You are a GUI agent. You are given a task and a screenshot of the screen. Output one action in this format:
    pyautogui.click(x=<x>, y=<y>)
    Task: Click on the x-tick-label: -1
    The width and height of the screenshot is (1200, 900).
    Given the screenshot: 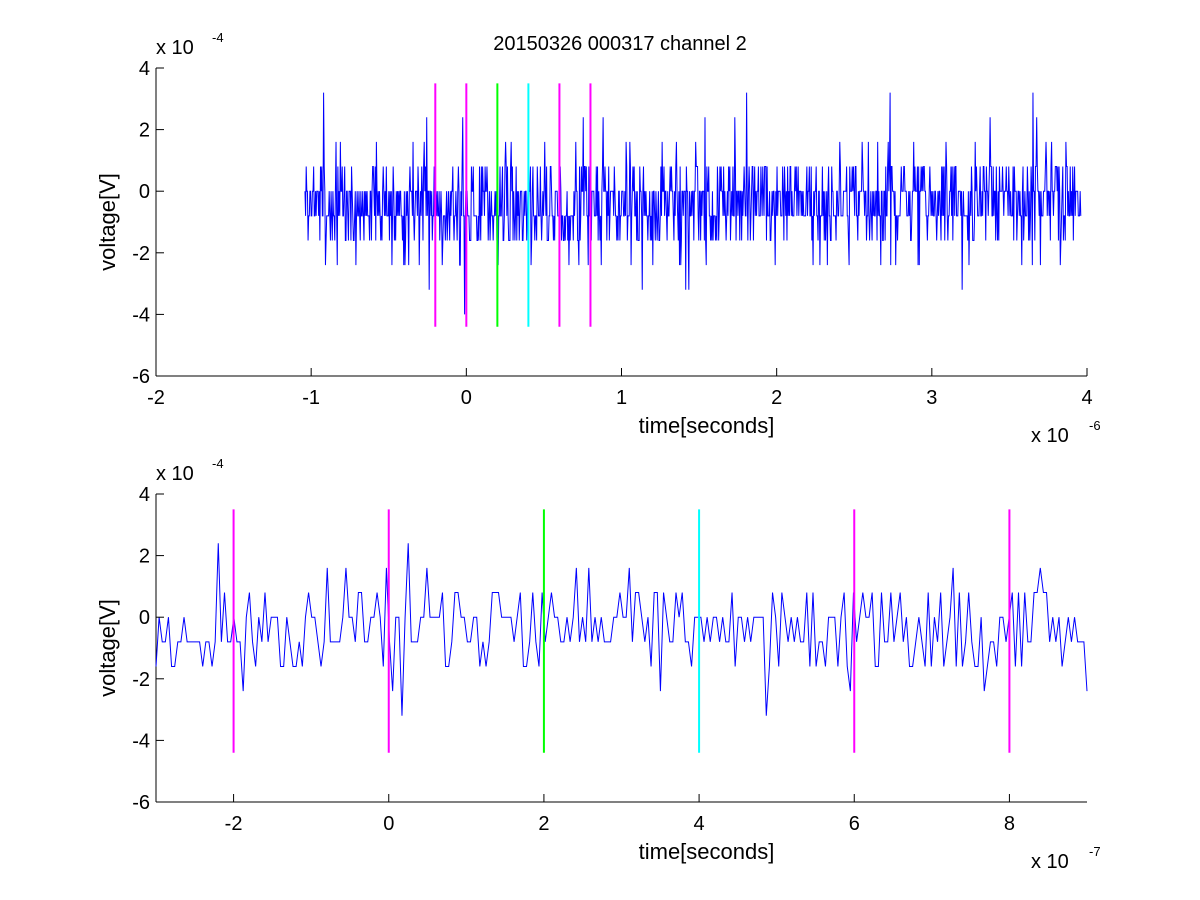 What is the action you would take?
    pyautogui.click(x=311, y=398)
    